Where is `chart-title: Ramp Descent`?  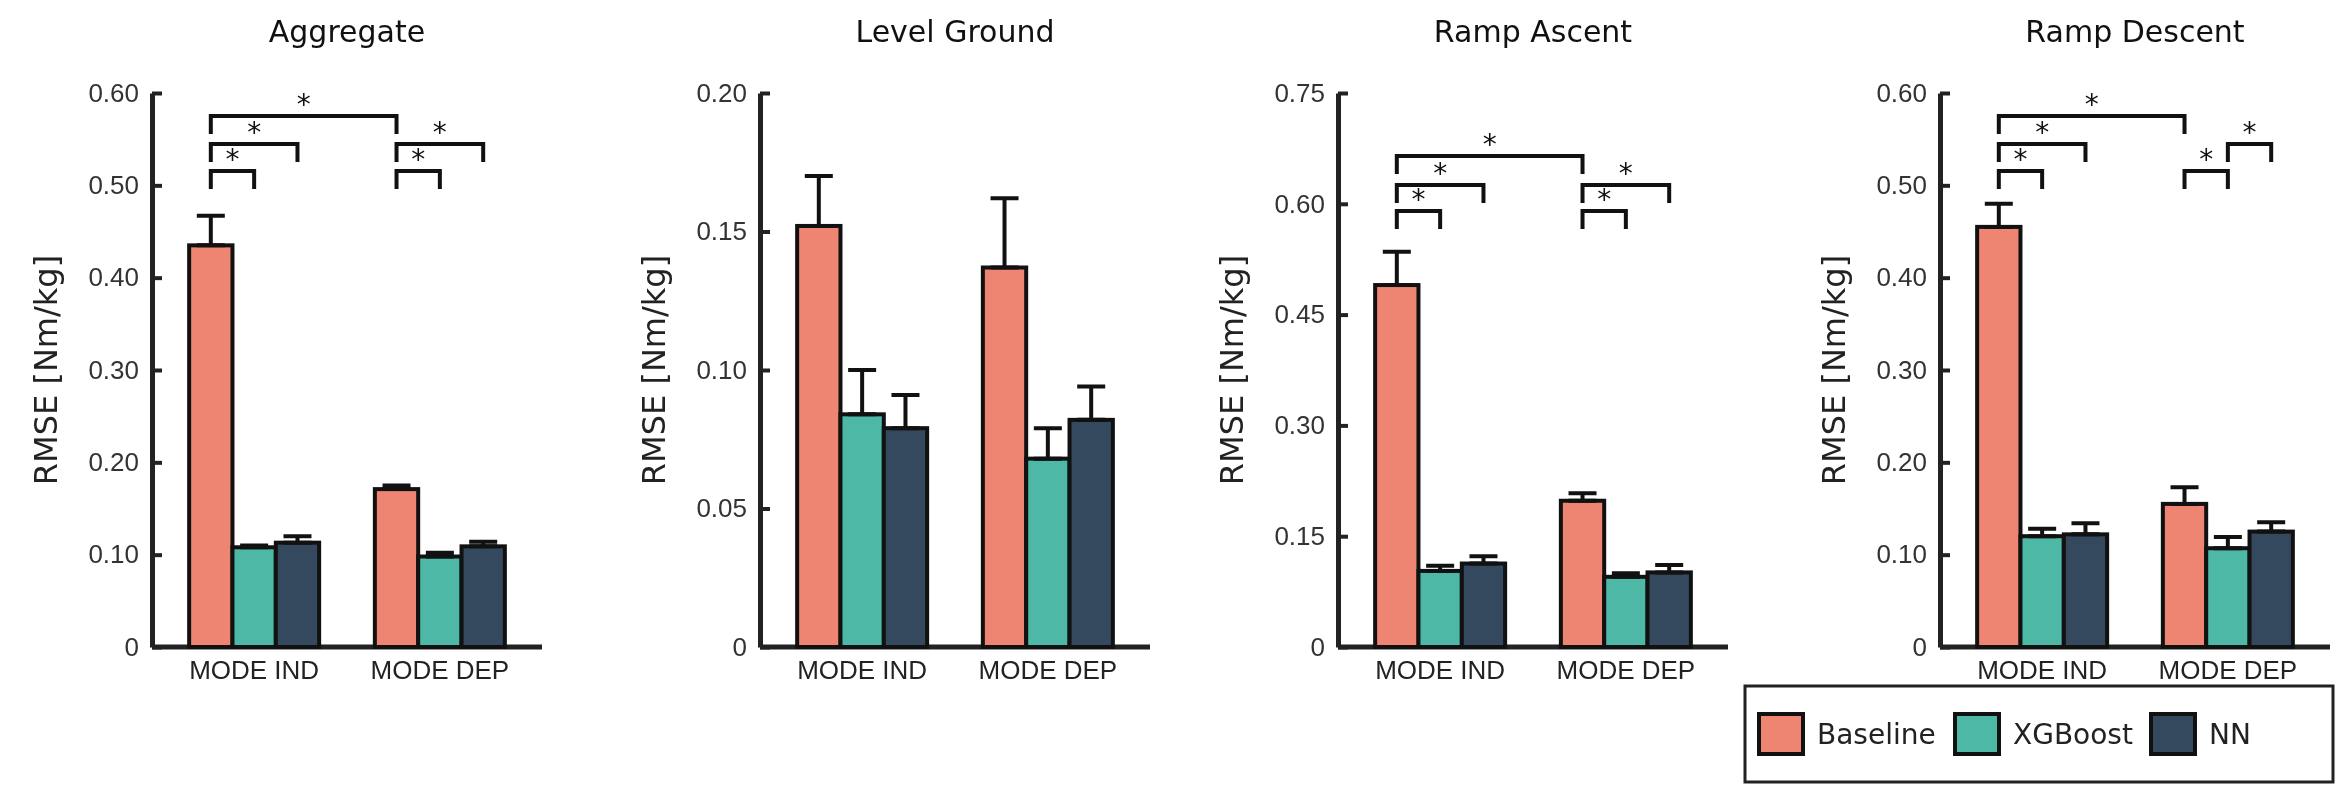
chart-title: Ramp Descent is located at coordinates (2135, 31).